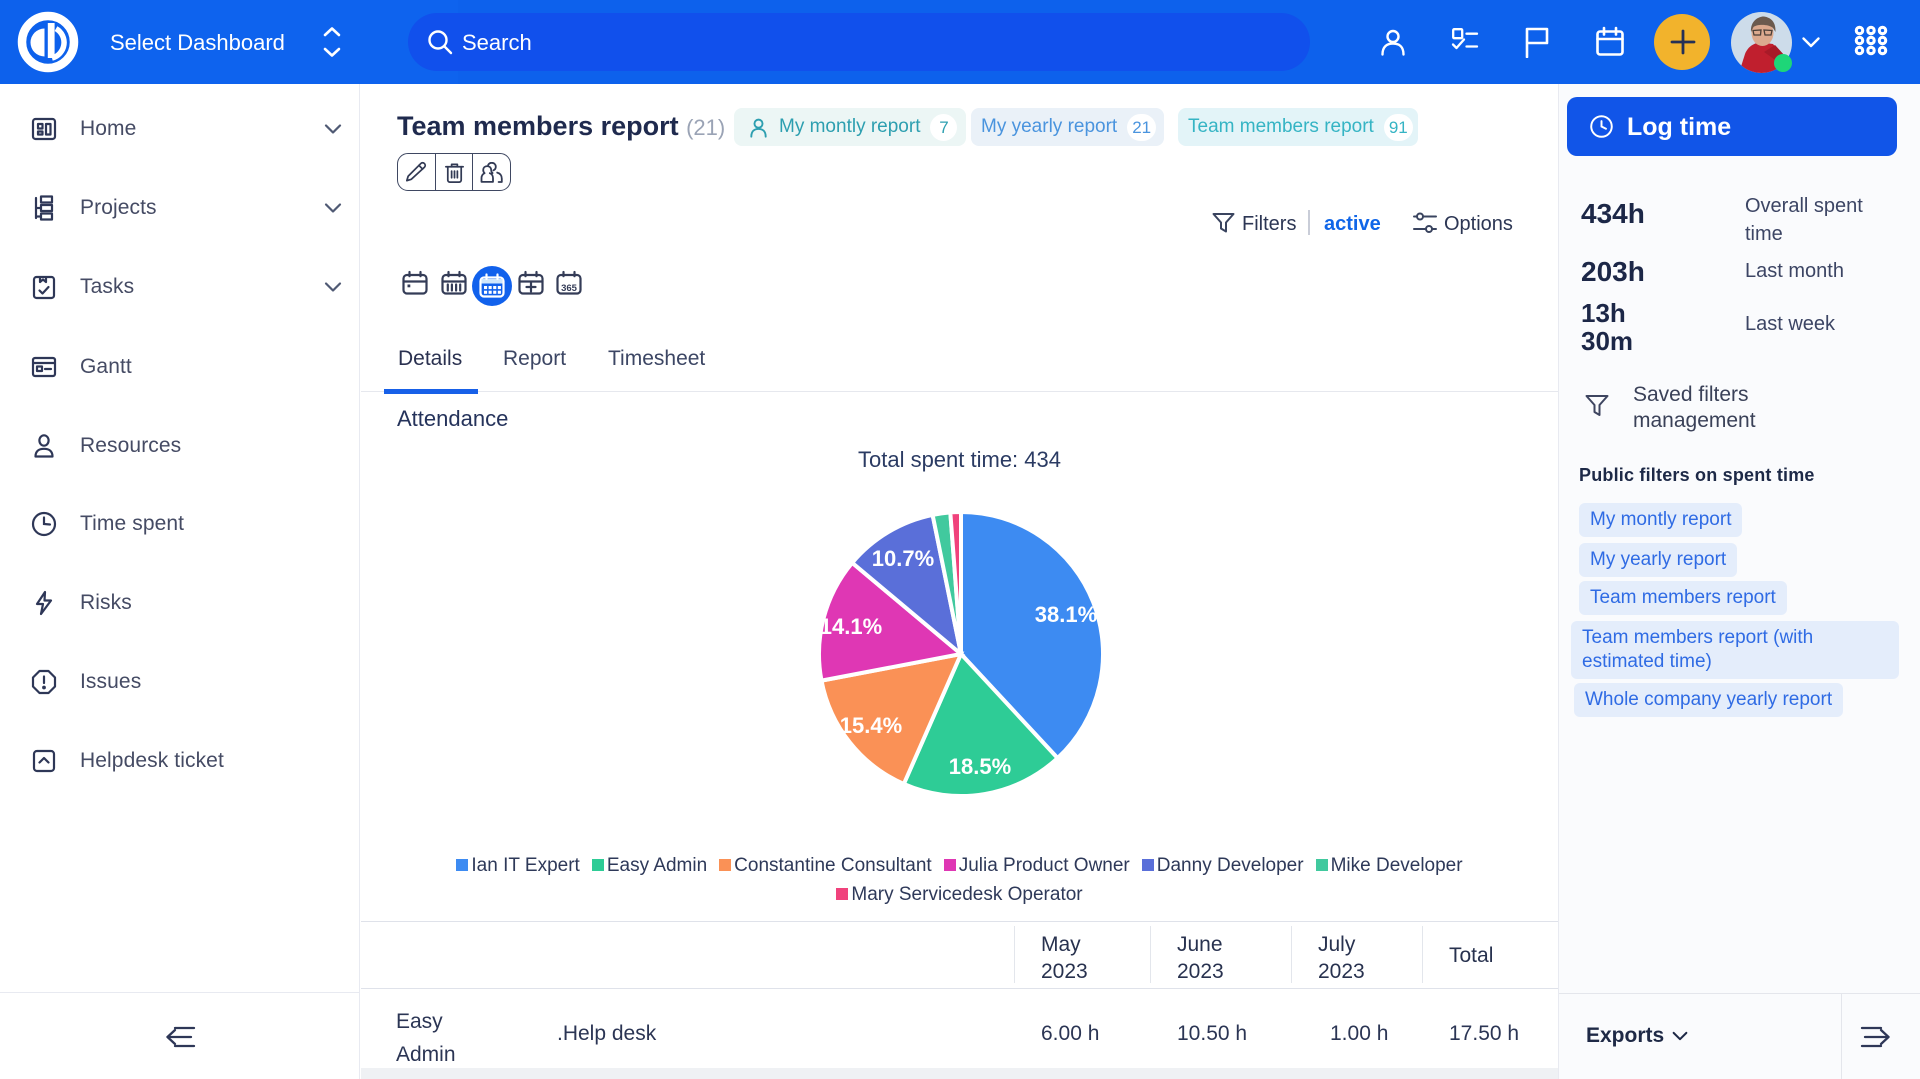 Image resolution: width=1920 pixels, height=1079 pixels. Describe the element at coordinates (871, 725) in the screenshot. I see `svg-text: 15.4%` at that location.